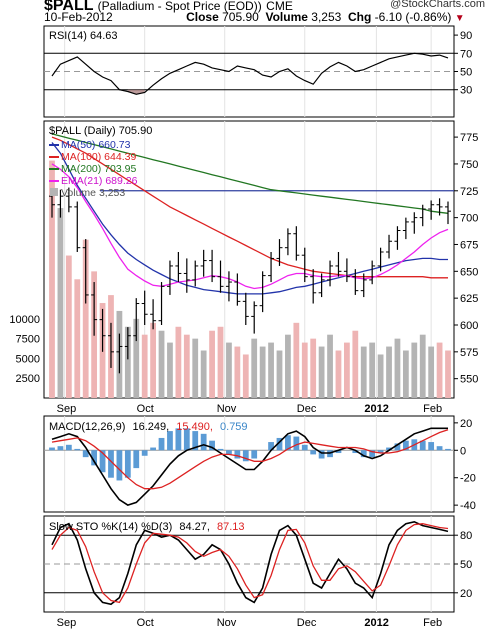  Describe the element at coordinates (469, 272) in the screenshot. I see `price-tick-label: 650` at that location.